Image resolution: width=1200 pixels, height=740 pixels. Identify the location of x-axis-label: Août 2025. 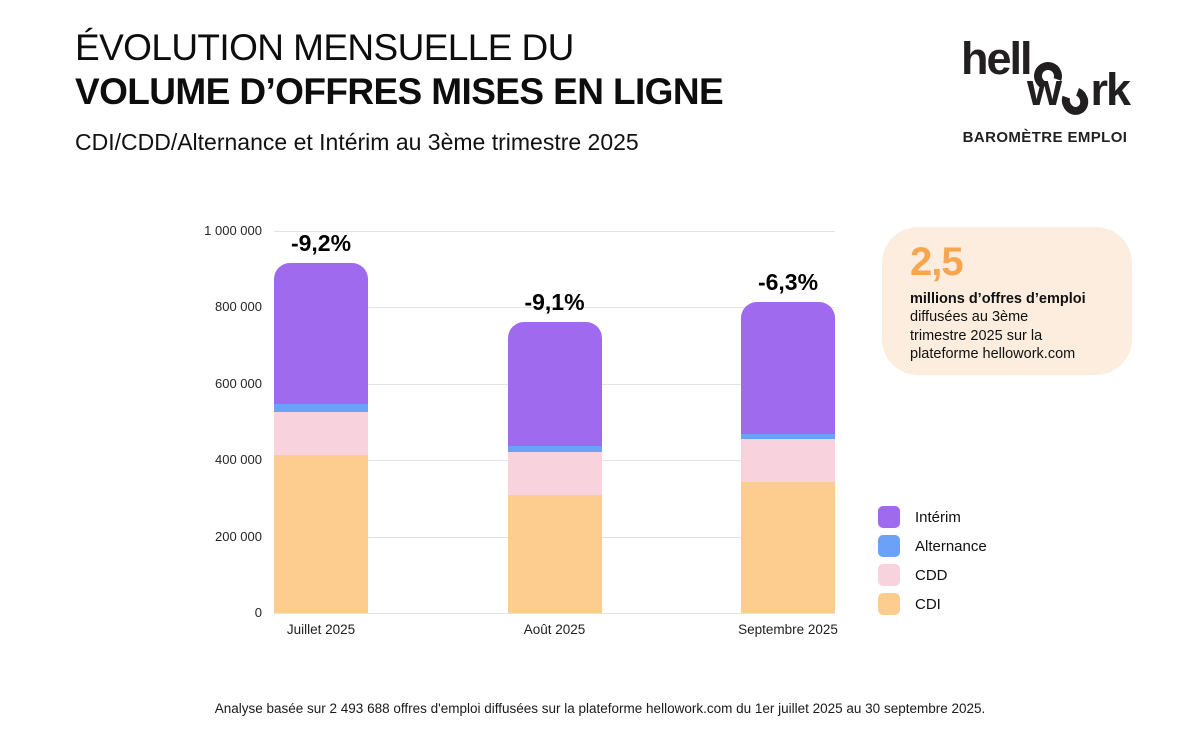
(554, 629).